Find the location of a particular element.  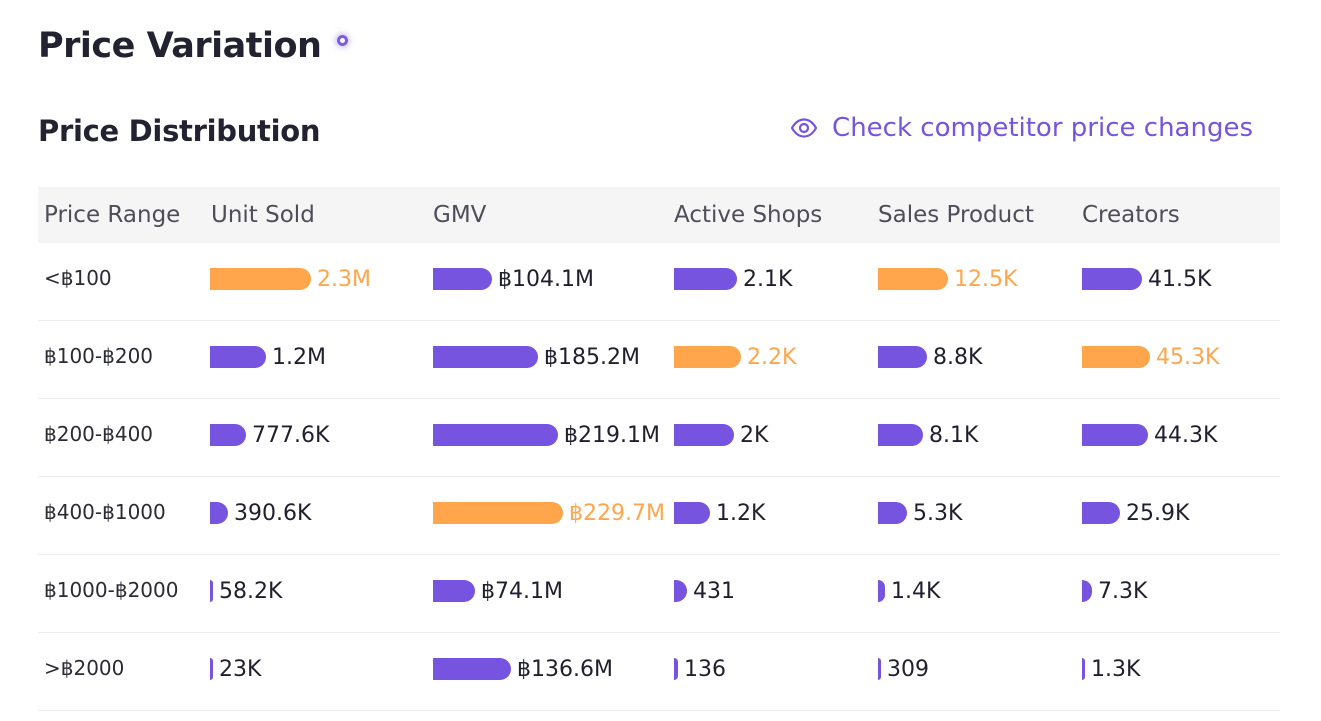

creators-value: 44.3K is located at coordinates (1186, 435).